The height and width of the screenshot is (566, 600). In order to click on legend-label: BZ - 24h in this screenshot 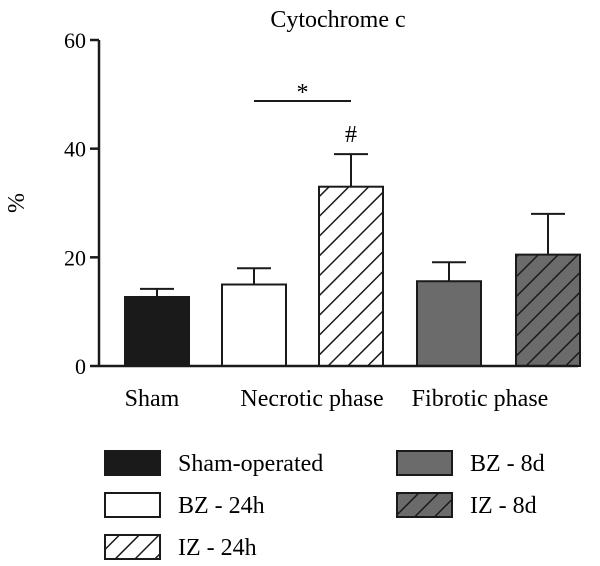, I will do `click(221, 506)`.